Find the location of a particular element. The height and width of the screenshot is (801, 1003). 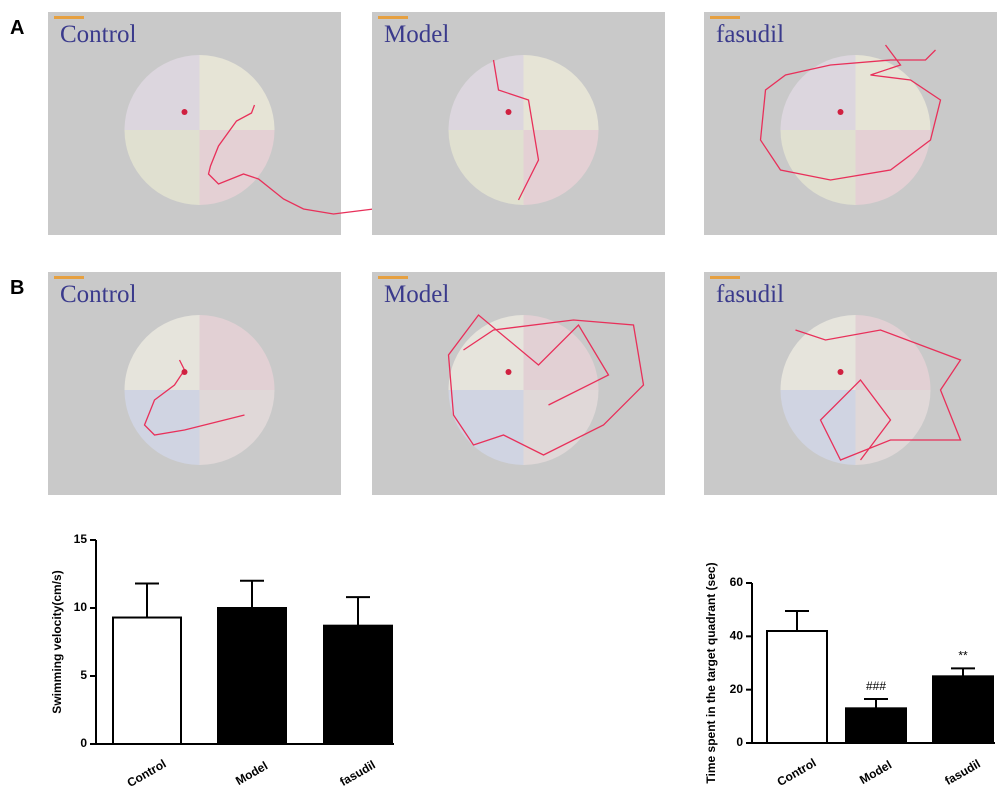

y-axis-label: Swimming velocity(cm/s) is located at coordinates (57, 641).